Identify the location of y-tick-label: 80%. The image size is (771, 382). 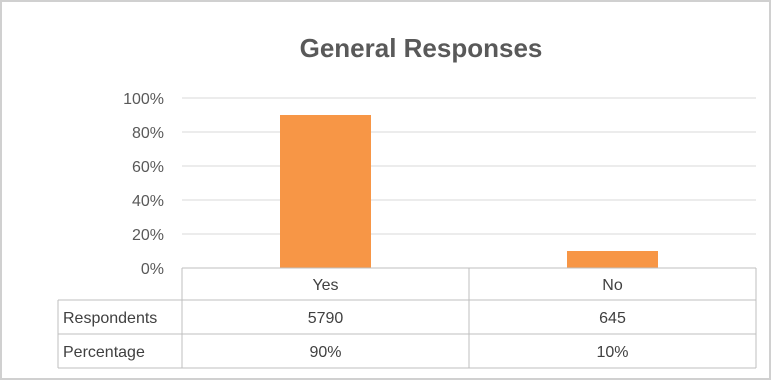
(148, 133).